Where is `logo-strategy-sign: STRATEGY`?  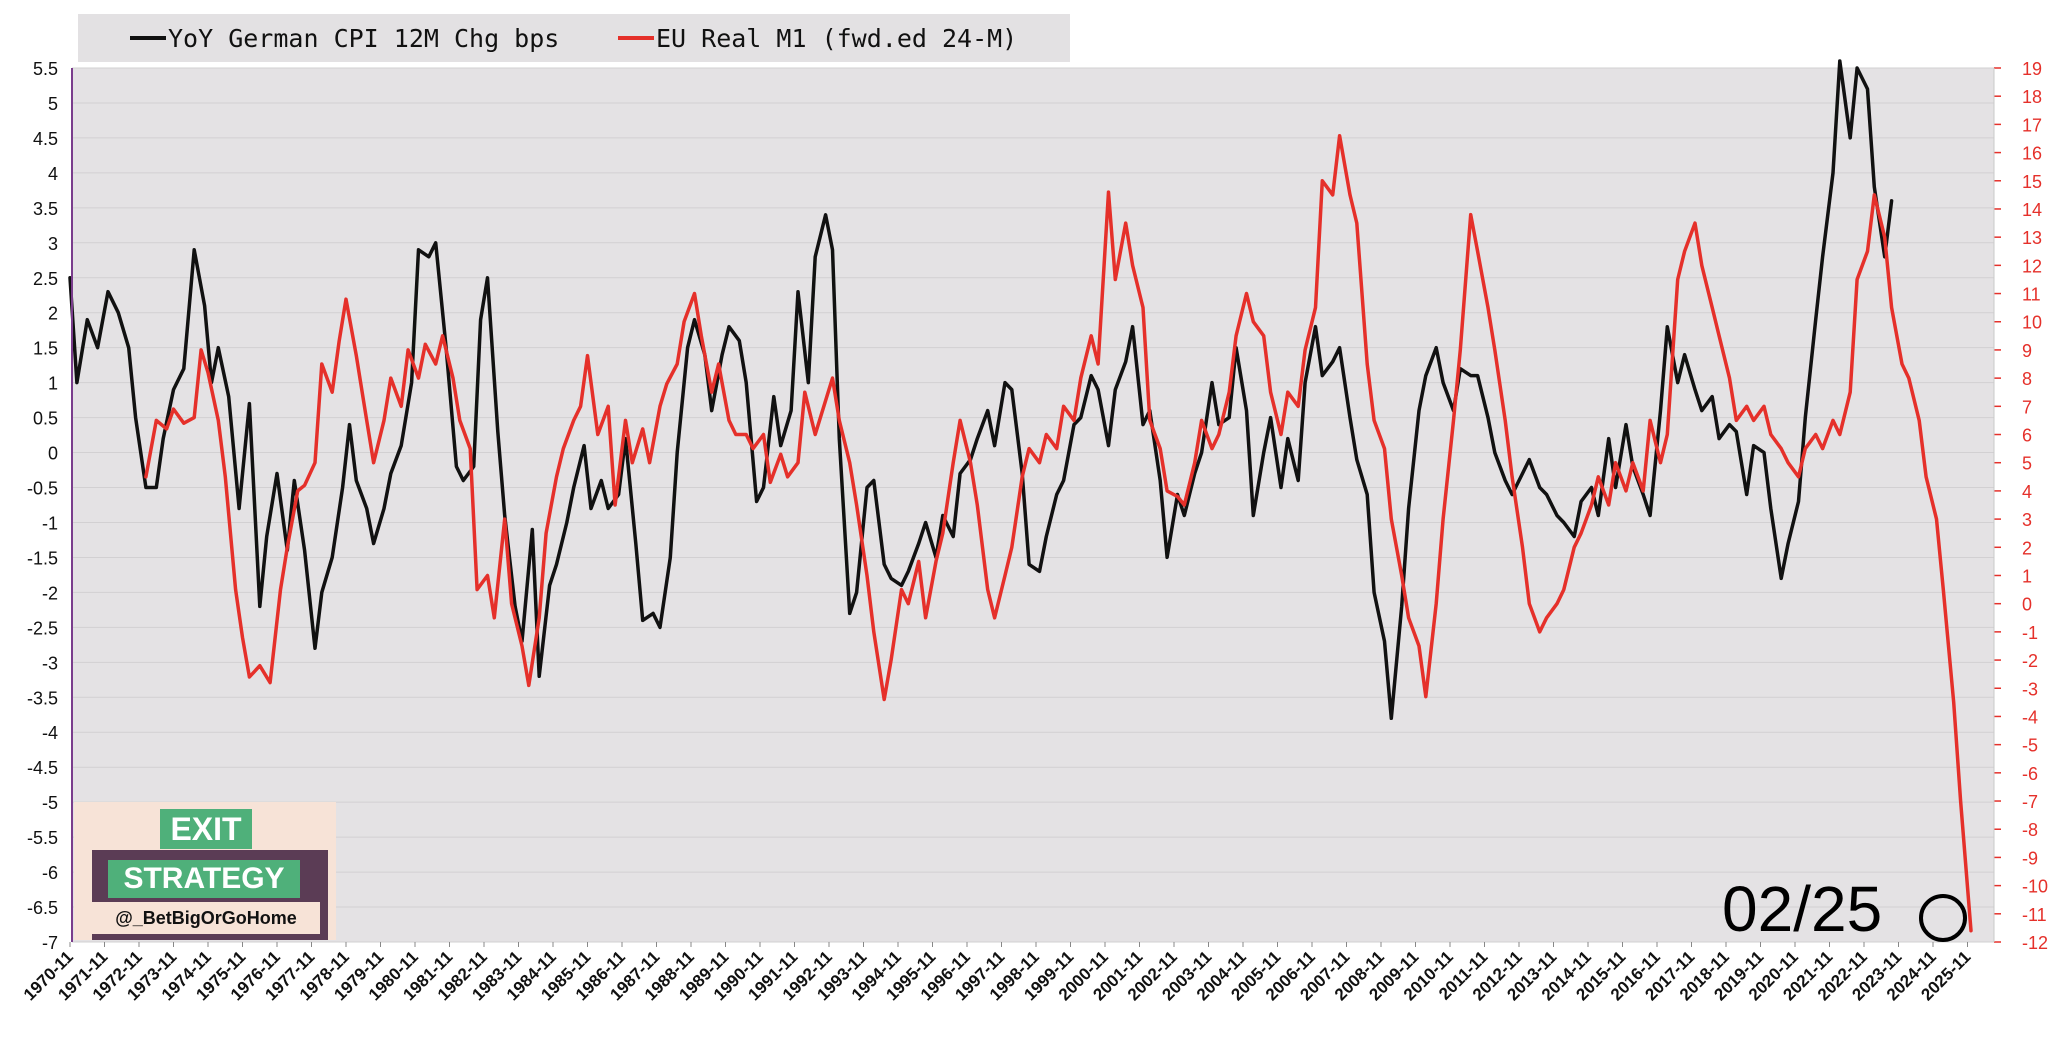
logo-strategy-sign: STRATEGY is located at coordinates (204, 879).